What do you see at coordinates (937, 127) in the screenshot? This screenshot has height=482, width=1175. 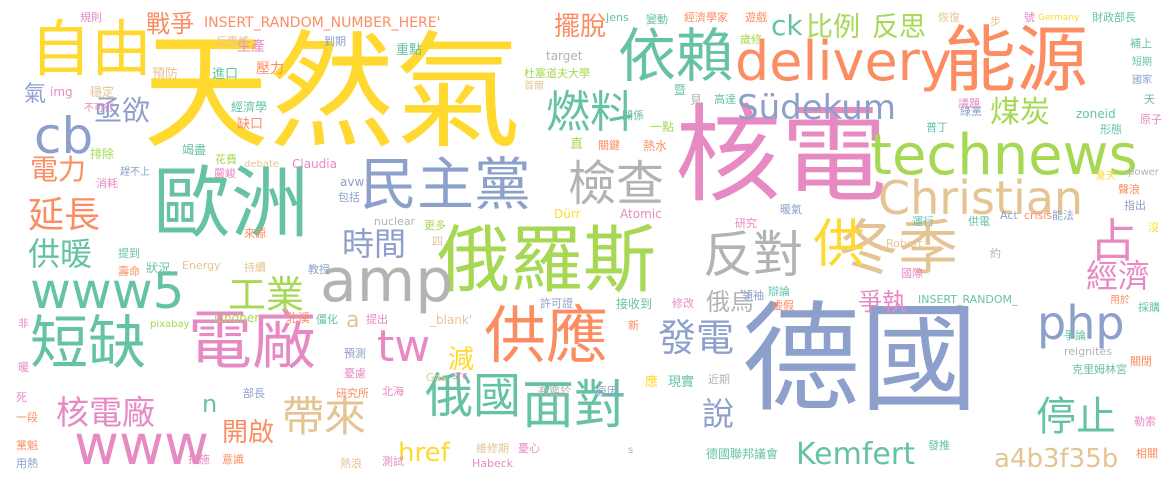 I see `word-puding: 普丁` at bounding box center [937, 127].